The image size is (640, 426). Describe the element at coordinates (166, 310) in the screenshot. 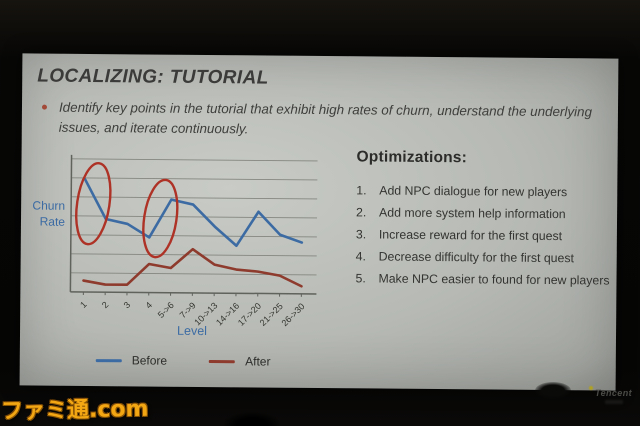

I see `svg-text: 5->6` at that location.